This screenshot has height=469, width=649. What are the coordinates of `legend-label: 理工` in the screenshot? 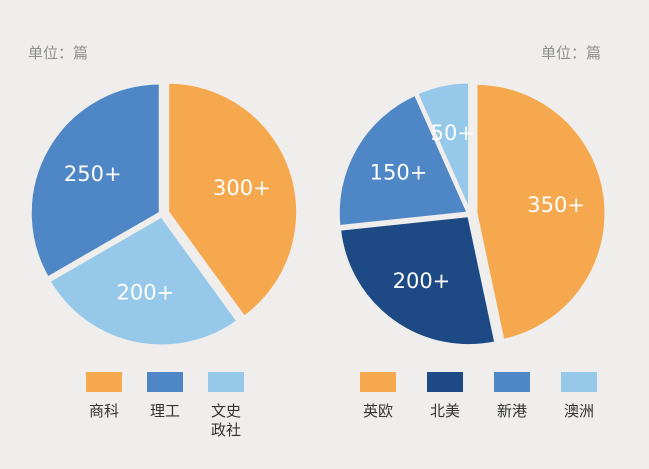 It's located at (164, 411).